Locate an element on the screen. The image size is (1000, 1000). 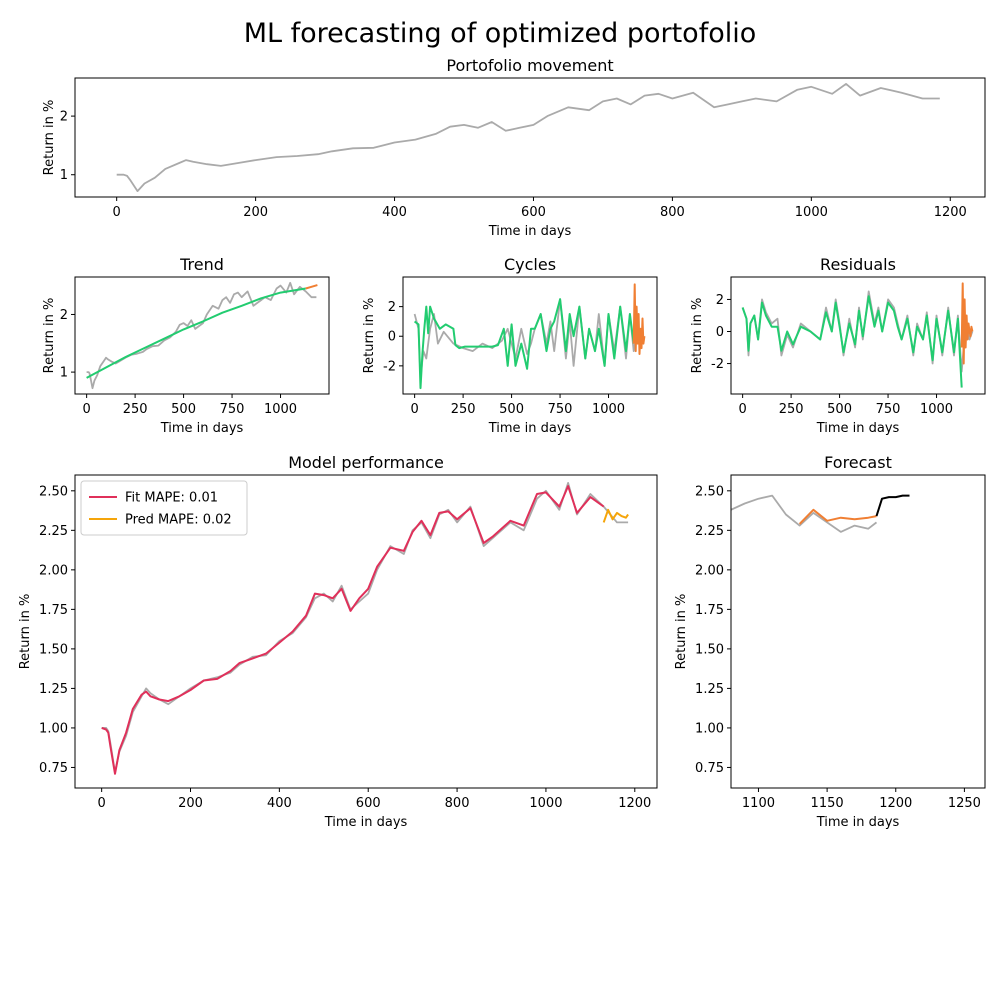
legend-box is located at coordinates (164, 508).